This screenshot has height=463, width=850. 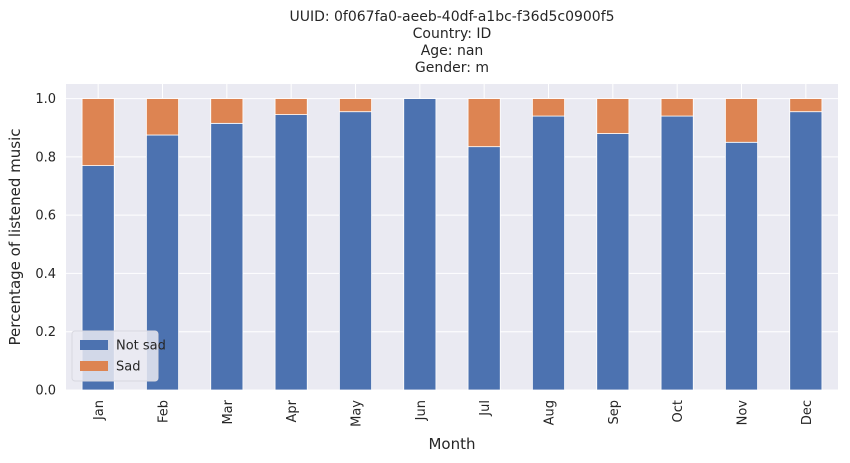 What do you see at coordinates (162, 117) in the screenshot?
I see `bar-sad-feb` at bounding box center [162, 117].